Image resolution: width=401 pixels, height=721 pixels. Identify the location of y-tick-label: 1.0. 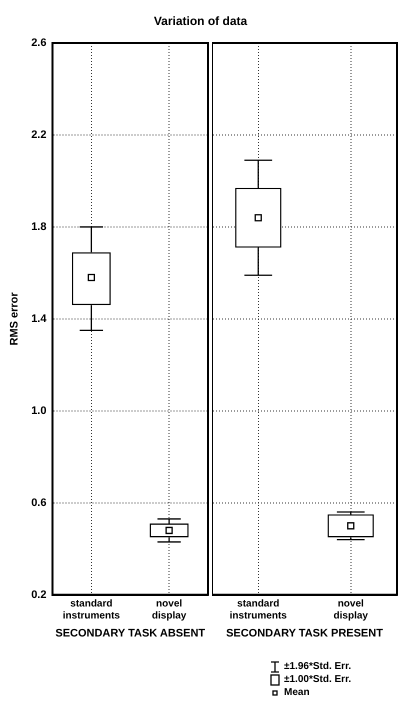
(38, 410).